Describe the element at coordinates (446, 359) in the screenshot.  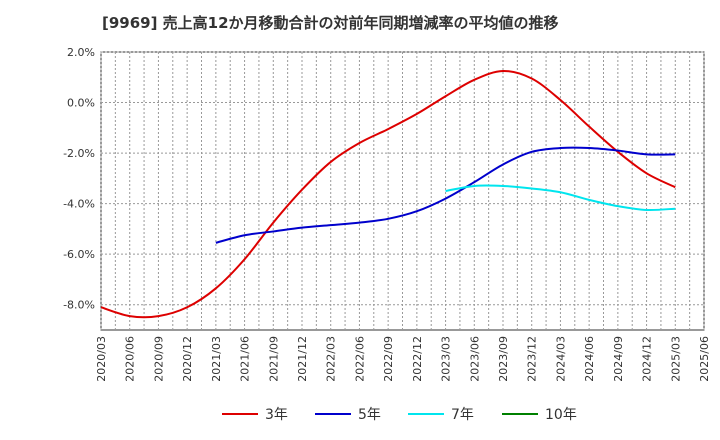
I see `x-tick-label: 2023/03` at that location.